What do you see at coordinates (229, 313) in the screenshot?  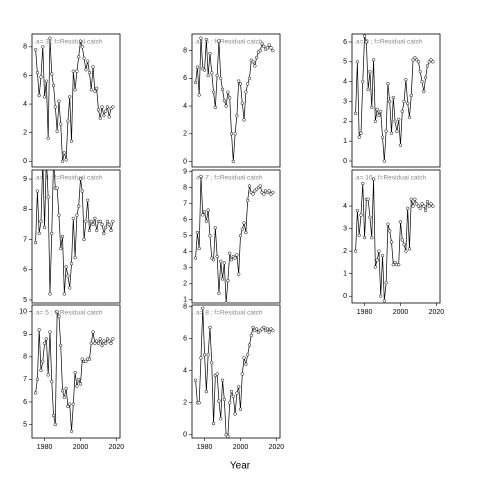 I see `panel-title: a= 8 ; f=Residual catch` at bounding box center [229, 313].